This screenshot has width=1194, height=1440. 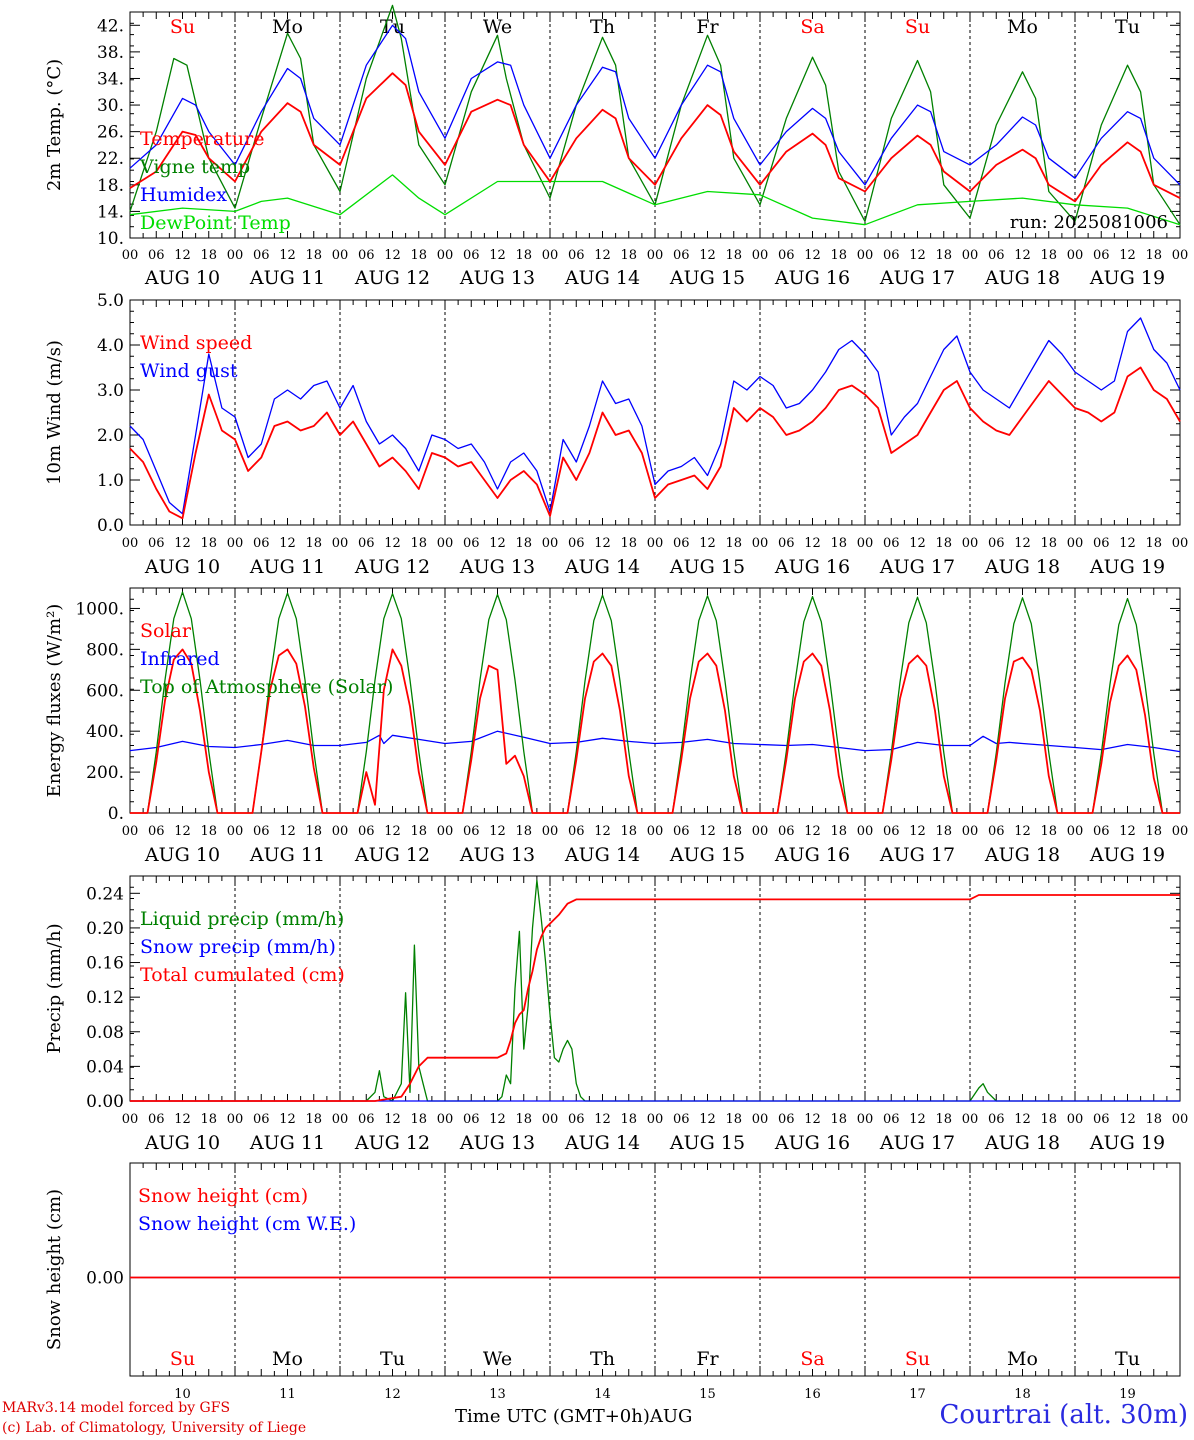 I want to click on day-name-label: Mo, so click(x=287, y=27).